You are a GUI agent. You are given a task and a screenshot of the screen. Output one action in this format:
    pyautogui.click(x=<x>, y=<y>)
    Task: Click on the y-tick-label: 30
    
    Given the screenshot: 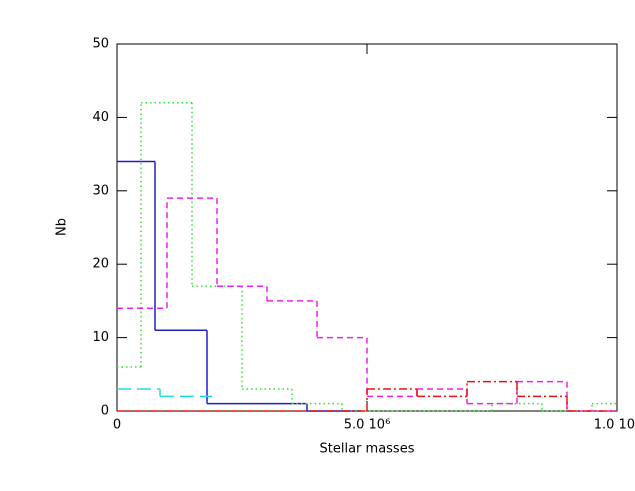 What is the action you would take?
    pyautogui.click(x=100, y=190)
    